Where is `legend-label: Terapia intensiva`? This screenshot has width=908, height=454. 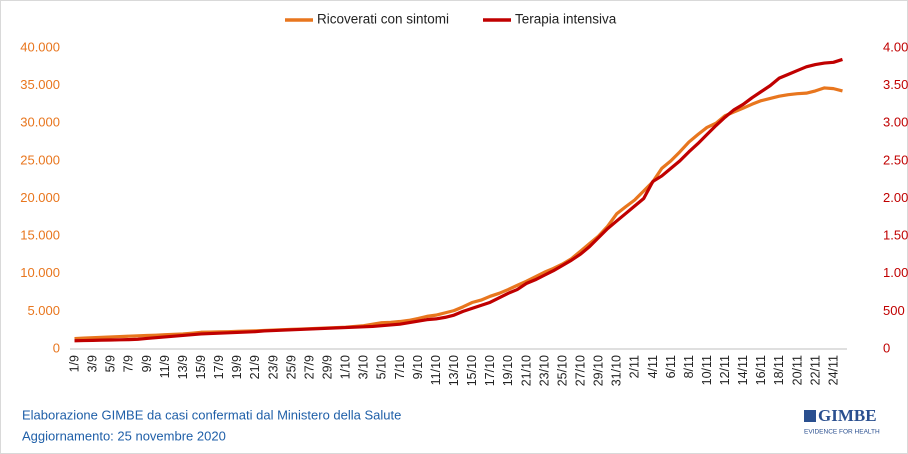
legend-label: Terapia intensiva is located at coordinates (566, 19).